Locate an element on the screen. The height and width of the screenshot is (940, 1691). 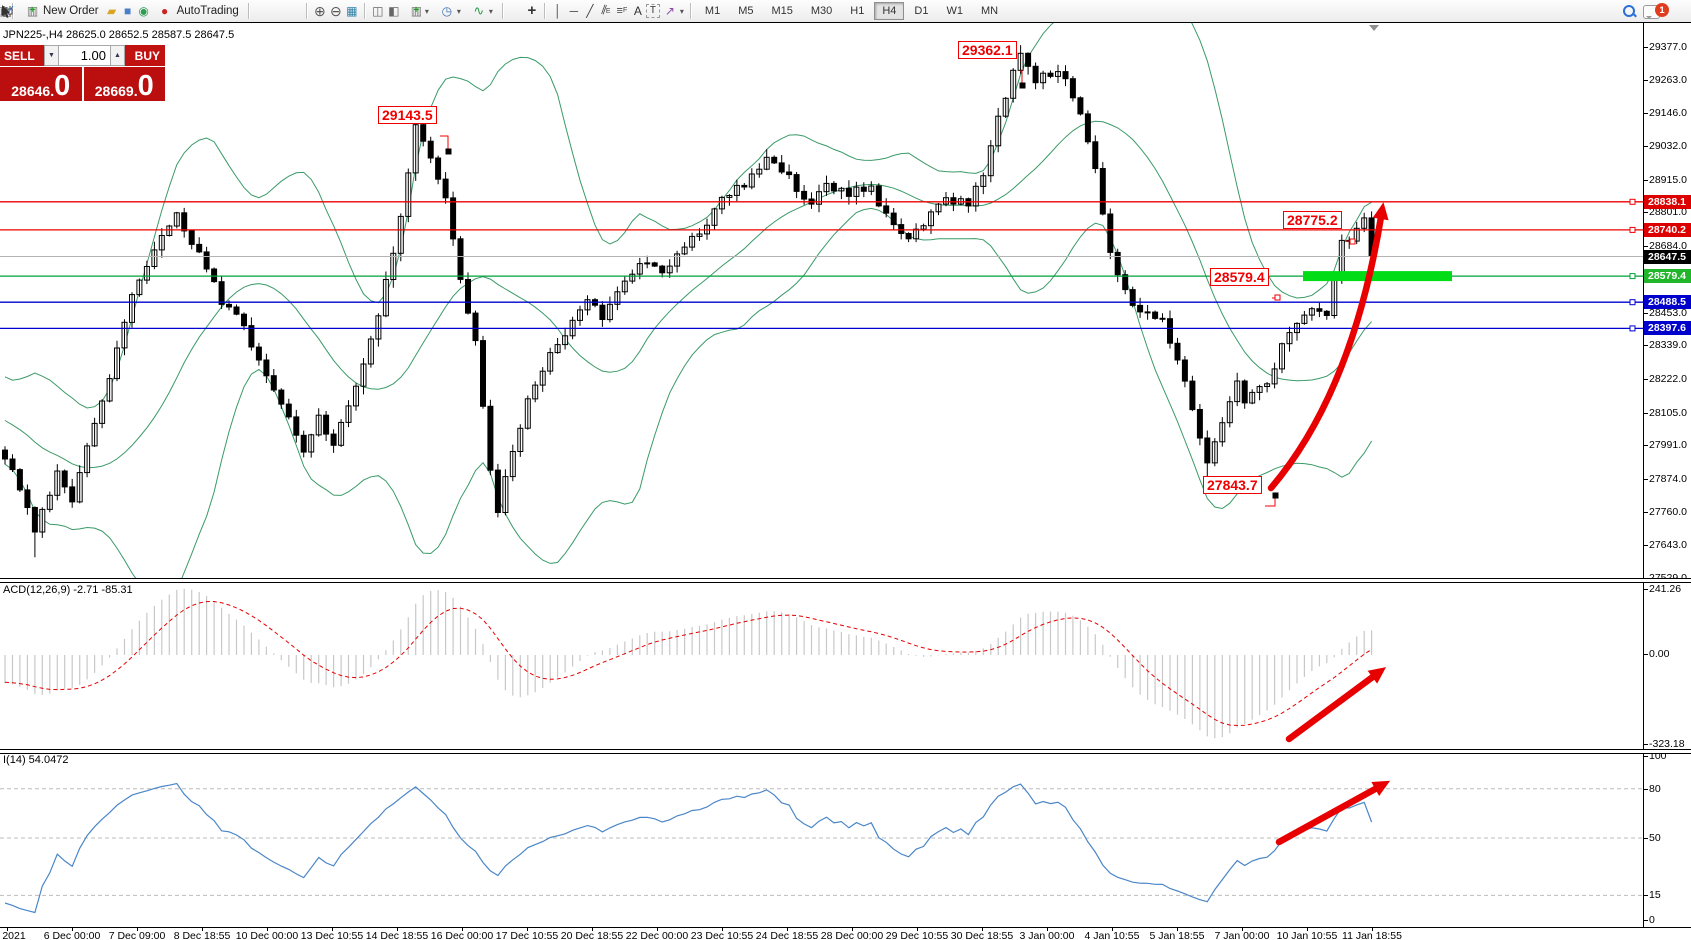
annotation-arrow-head is located at coordinates (1377, 675).